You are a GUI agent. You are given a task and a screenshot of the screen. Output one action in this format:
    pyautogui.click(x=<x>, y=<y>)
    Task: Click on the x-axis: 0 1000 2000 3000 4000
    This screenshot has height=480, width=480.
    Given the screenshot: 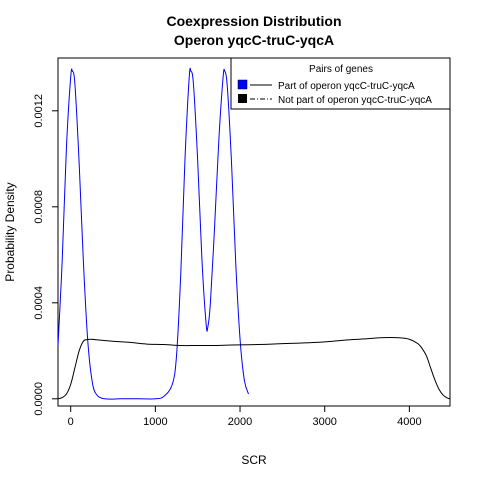 What is the action you would take?
    pyautogui.click(x=245, y=417)
    